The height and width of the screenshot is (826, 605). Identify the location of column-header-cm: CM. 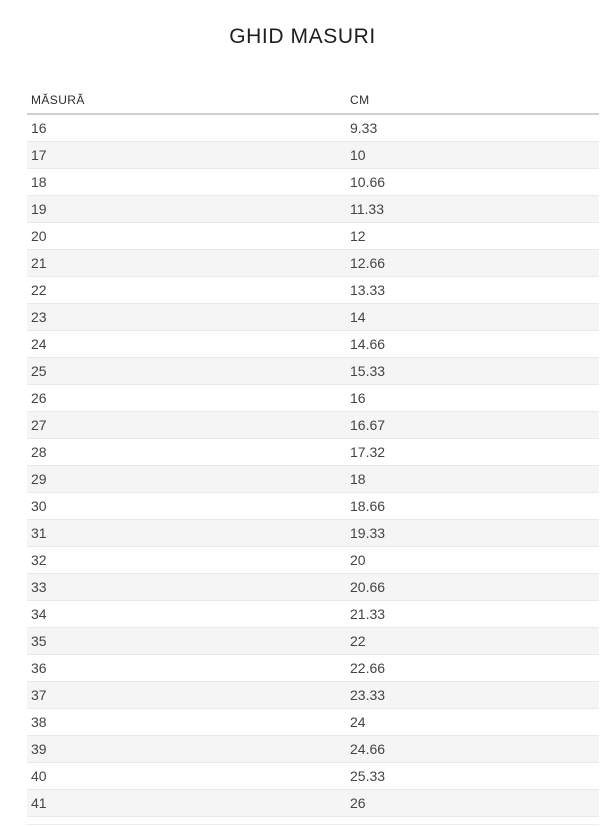
(472, 104).